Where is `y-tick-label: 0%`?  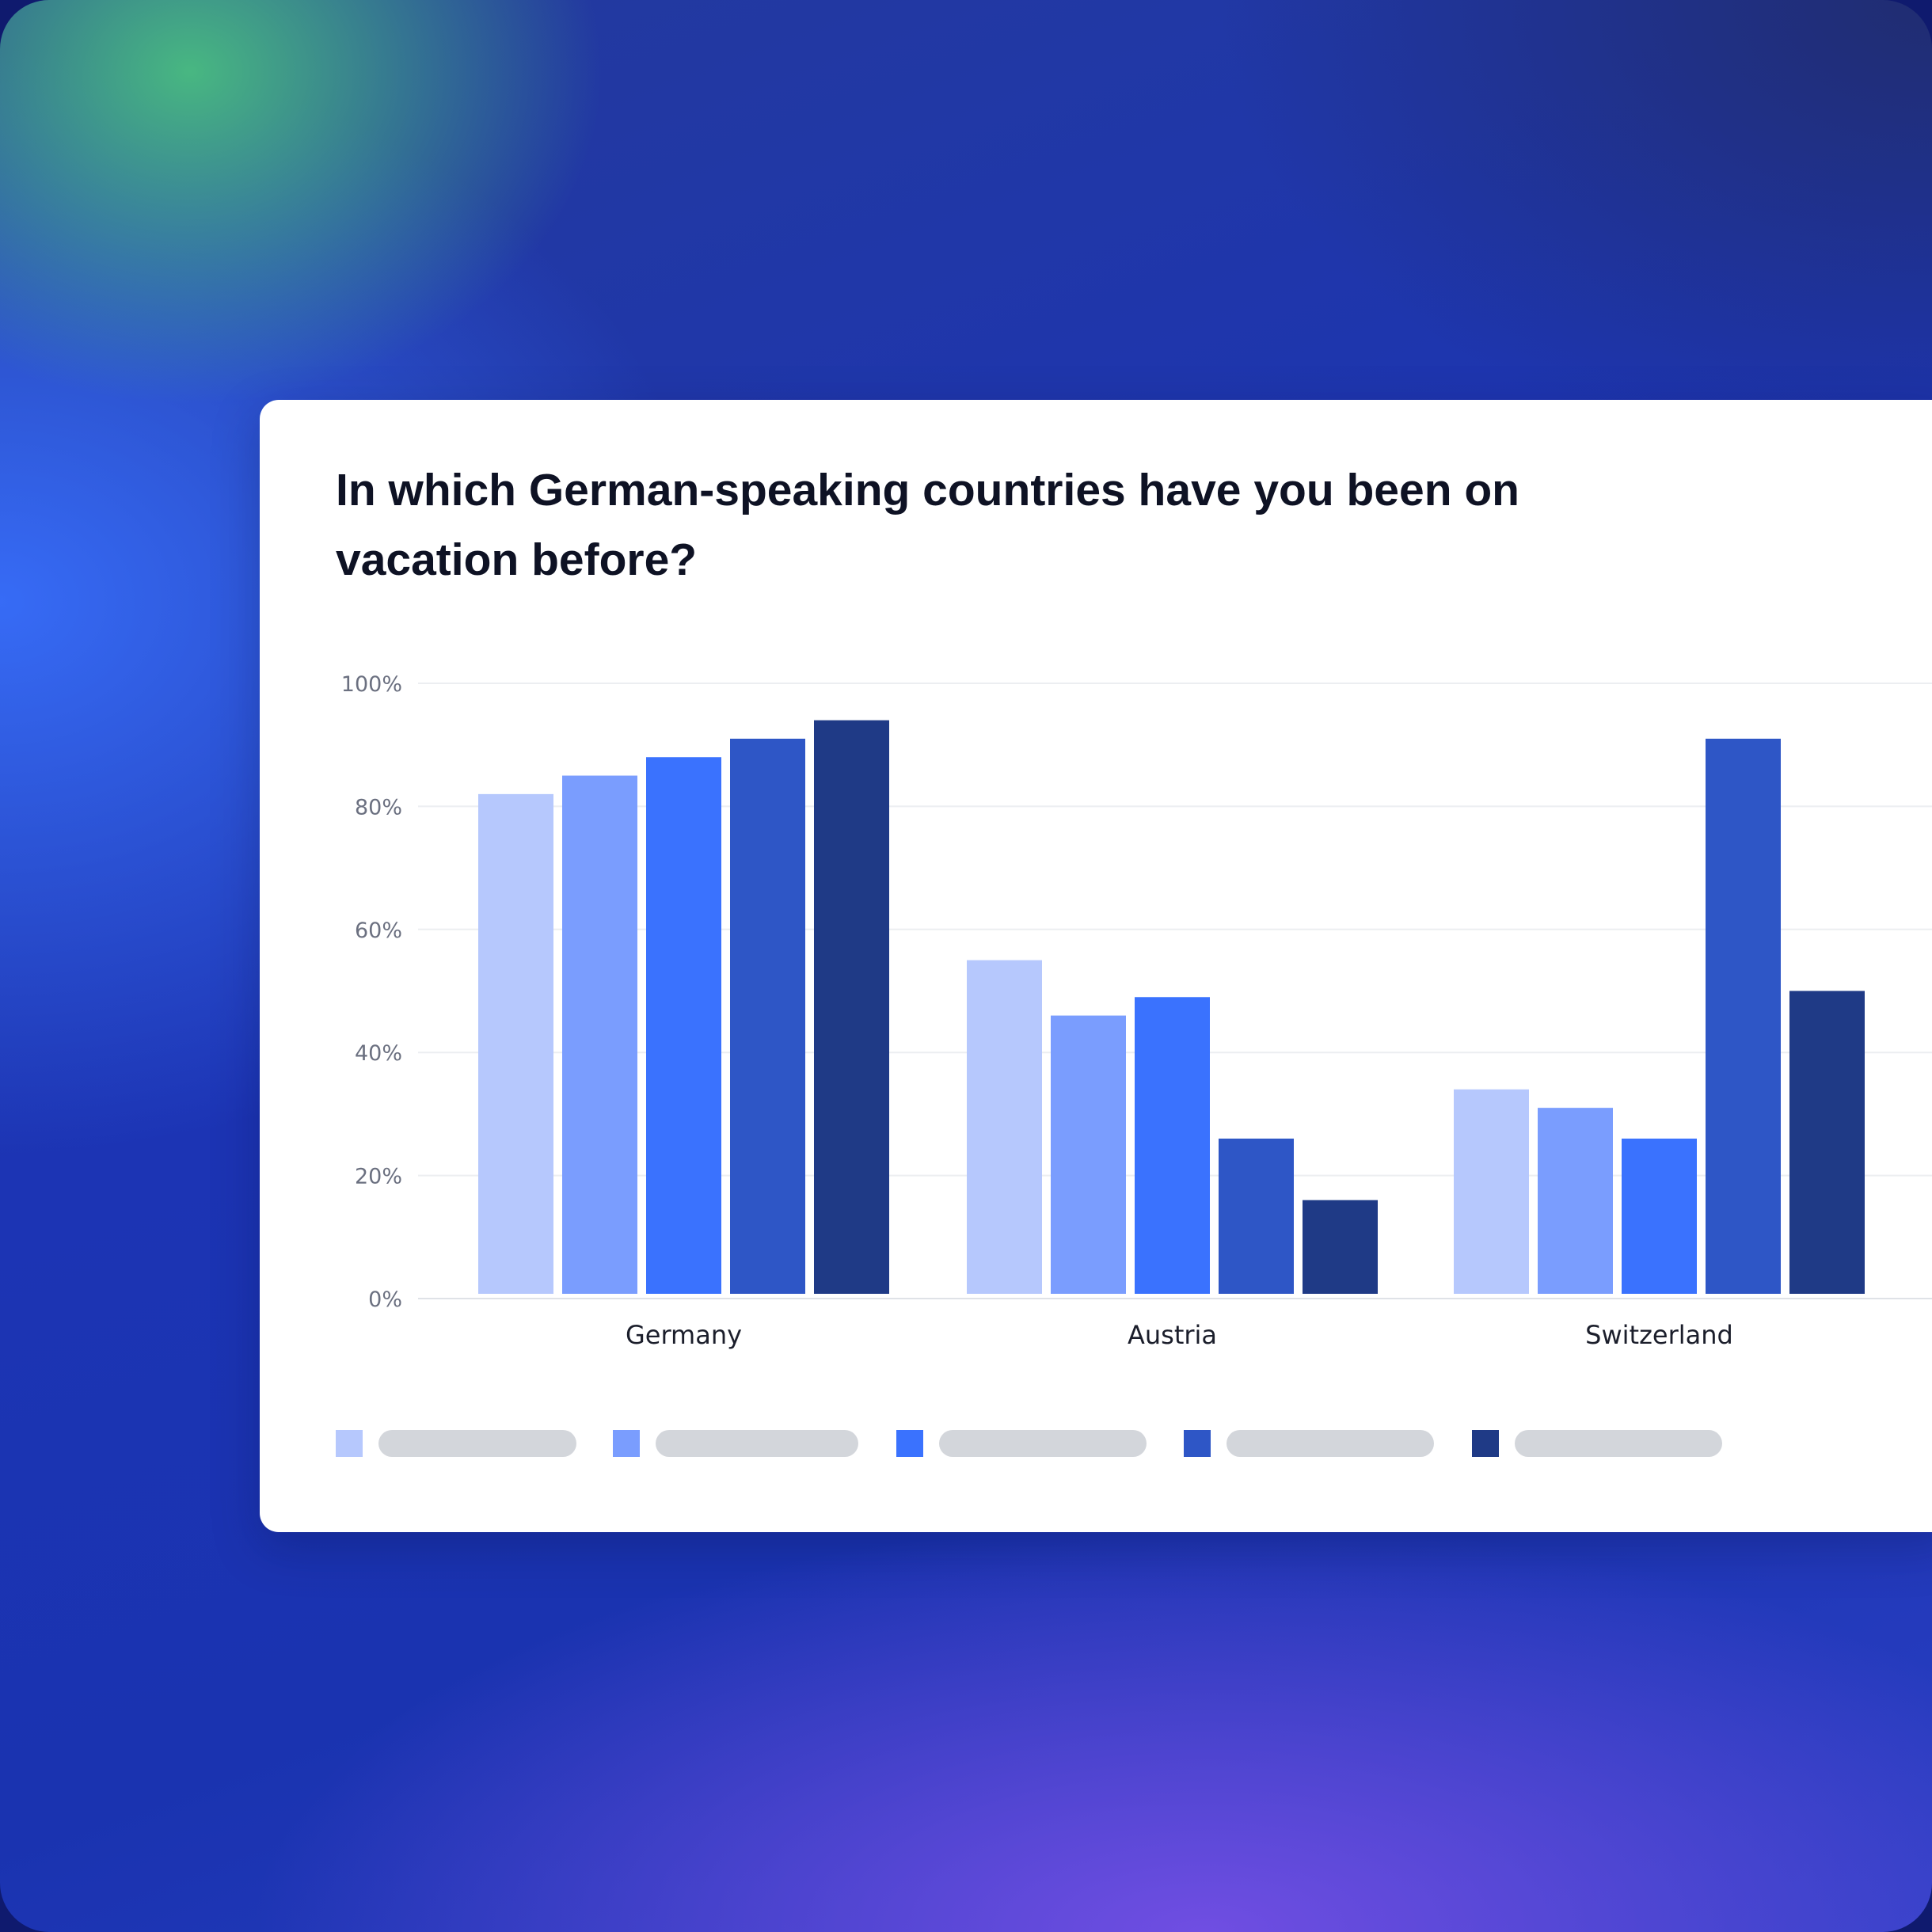 y-tick-label: 0% is located at coordinates (385, 1300).